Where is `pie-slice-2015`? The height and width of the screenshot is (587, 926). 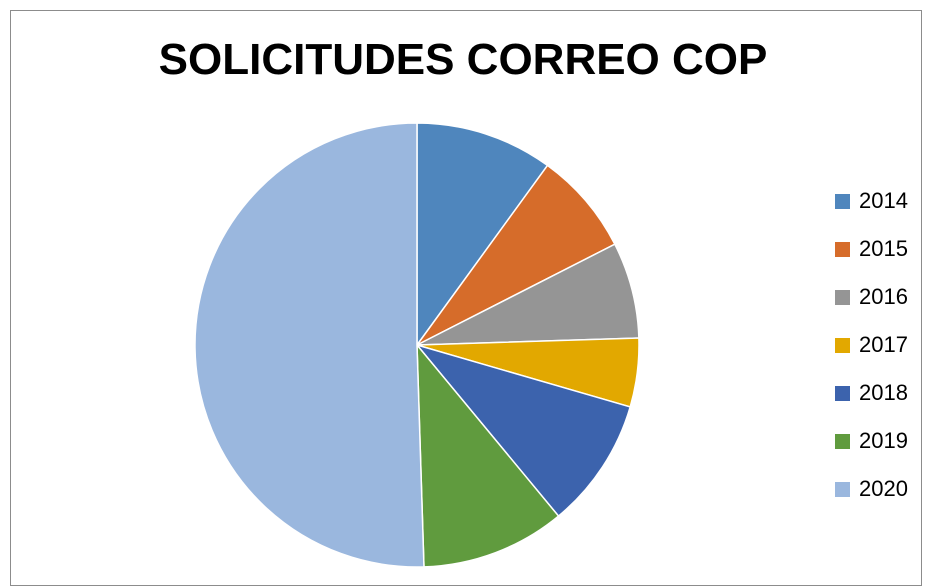 pie-slice-2015 is located at coordinates (516, 255).